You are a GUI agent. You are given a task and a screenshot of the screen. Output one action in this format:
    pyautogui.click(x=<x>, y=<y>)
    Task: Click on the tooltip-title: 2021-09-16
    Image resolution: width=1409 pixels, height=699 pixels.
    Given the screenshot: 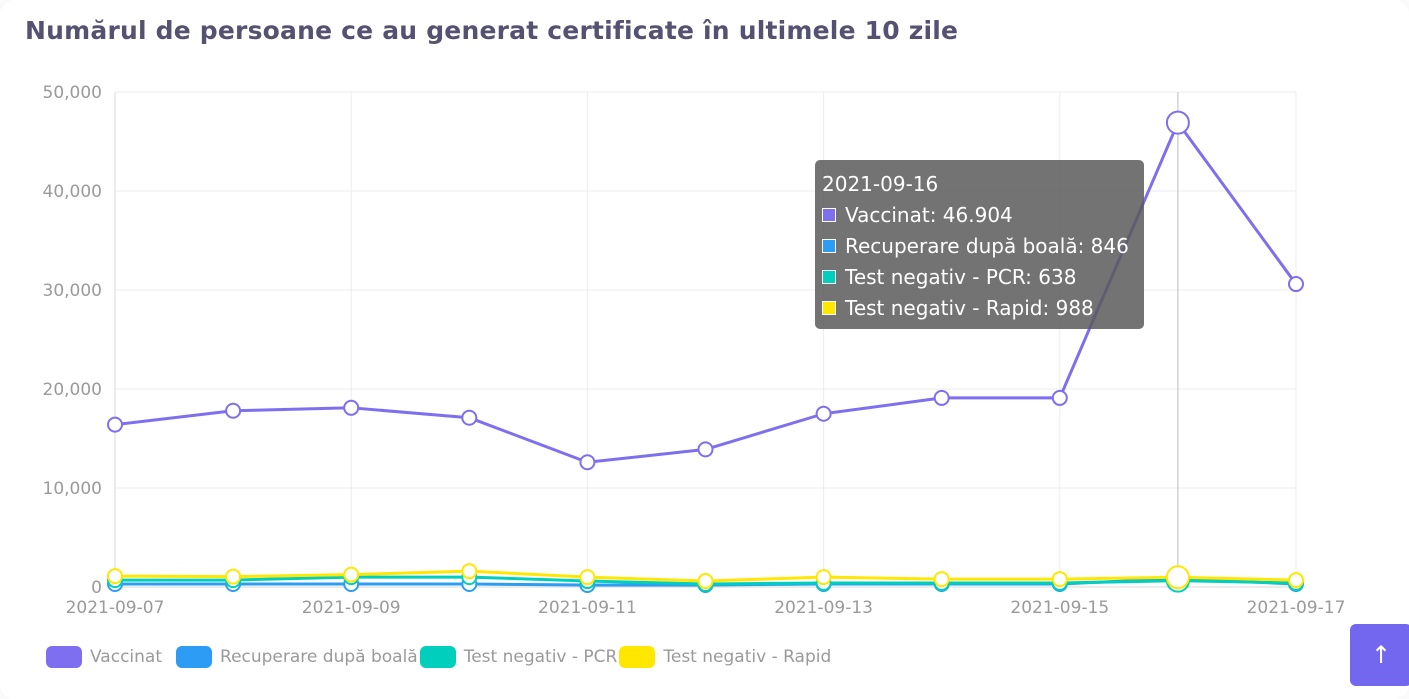 What is the action you would take?
    pyautogui.click(x=880, y=183)
    